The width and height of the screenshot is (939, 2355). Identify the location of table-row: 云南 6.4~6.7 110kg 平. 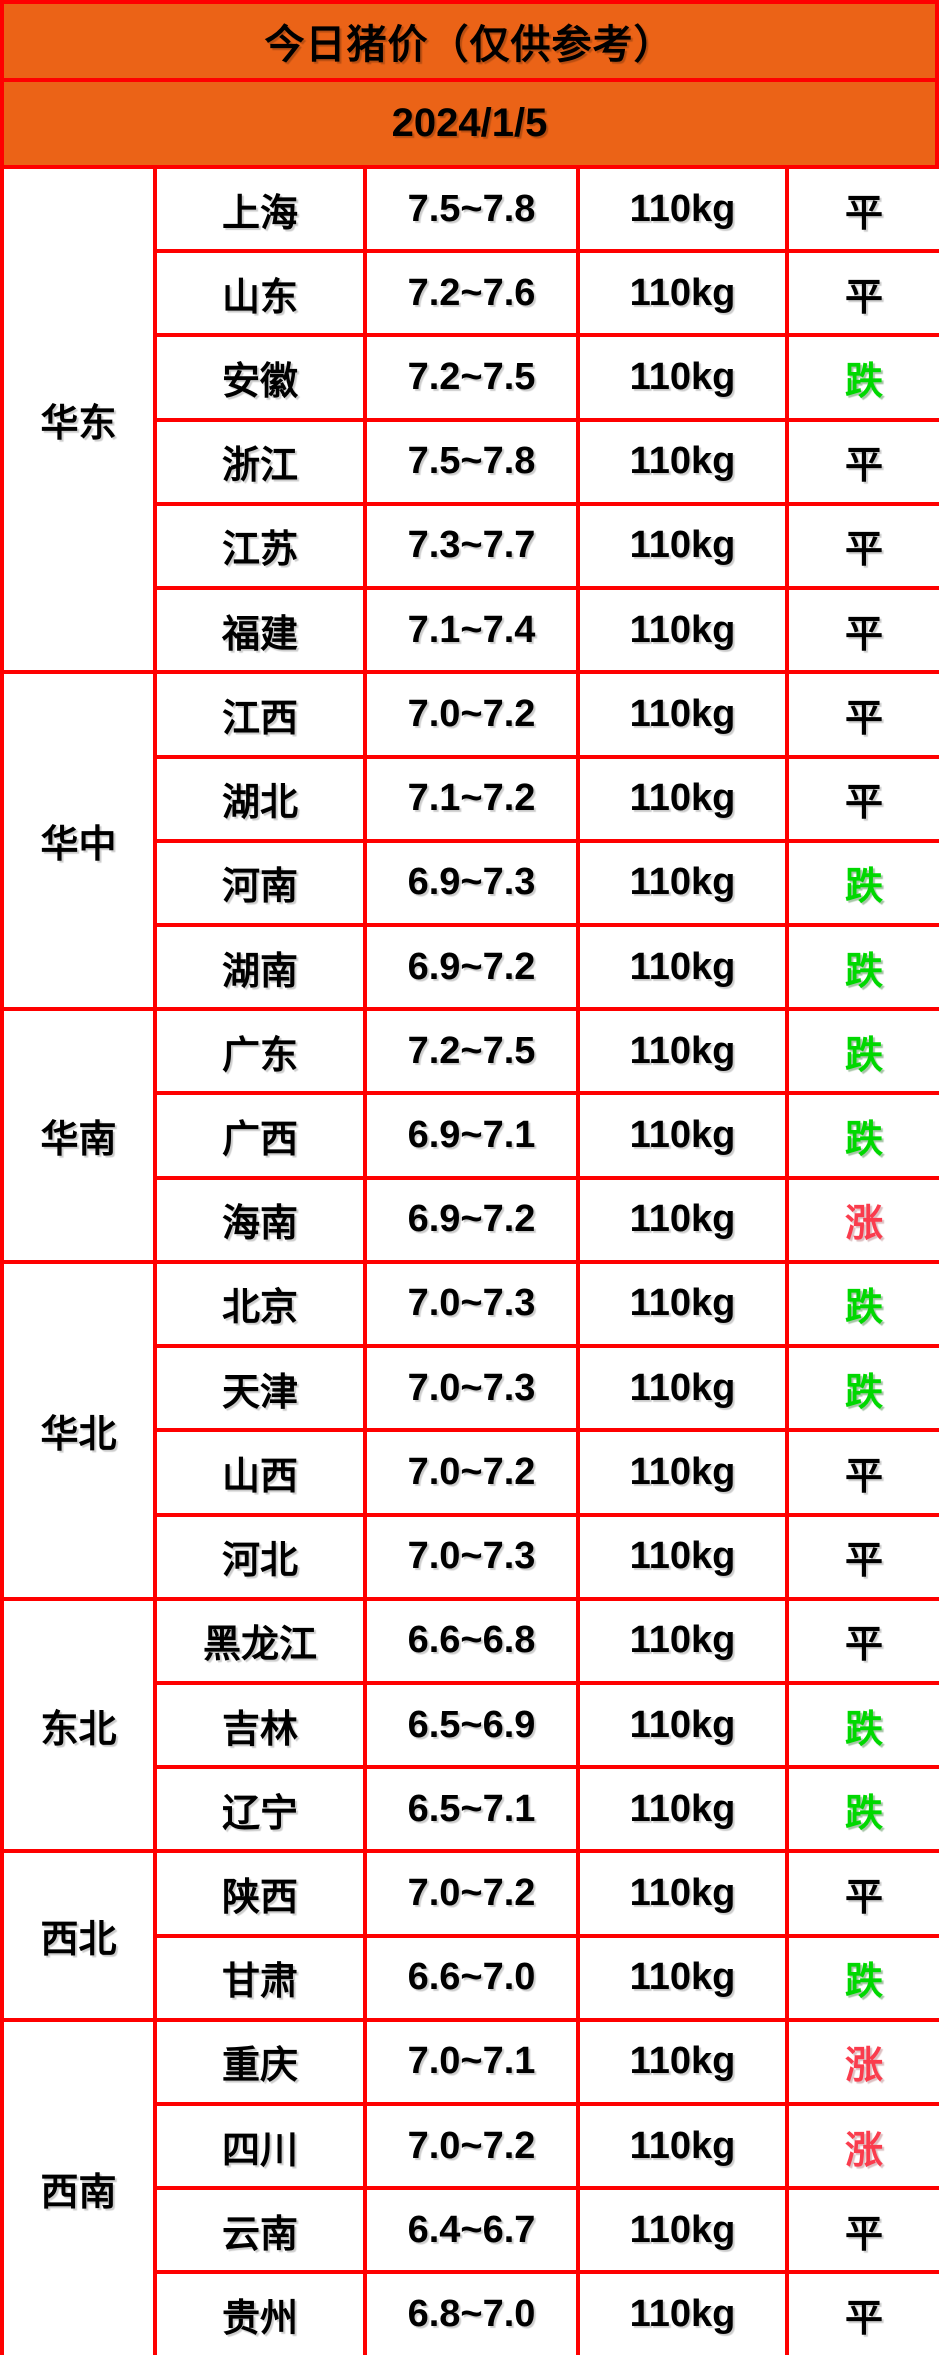
(470, 2230).